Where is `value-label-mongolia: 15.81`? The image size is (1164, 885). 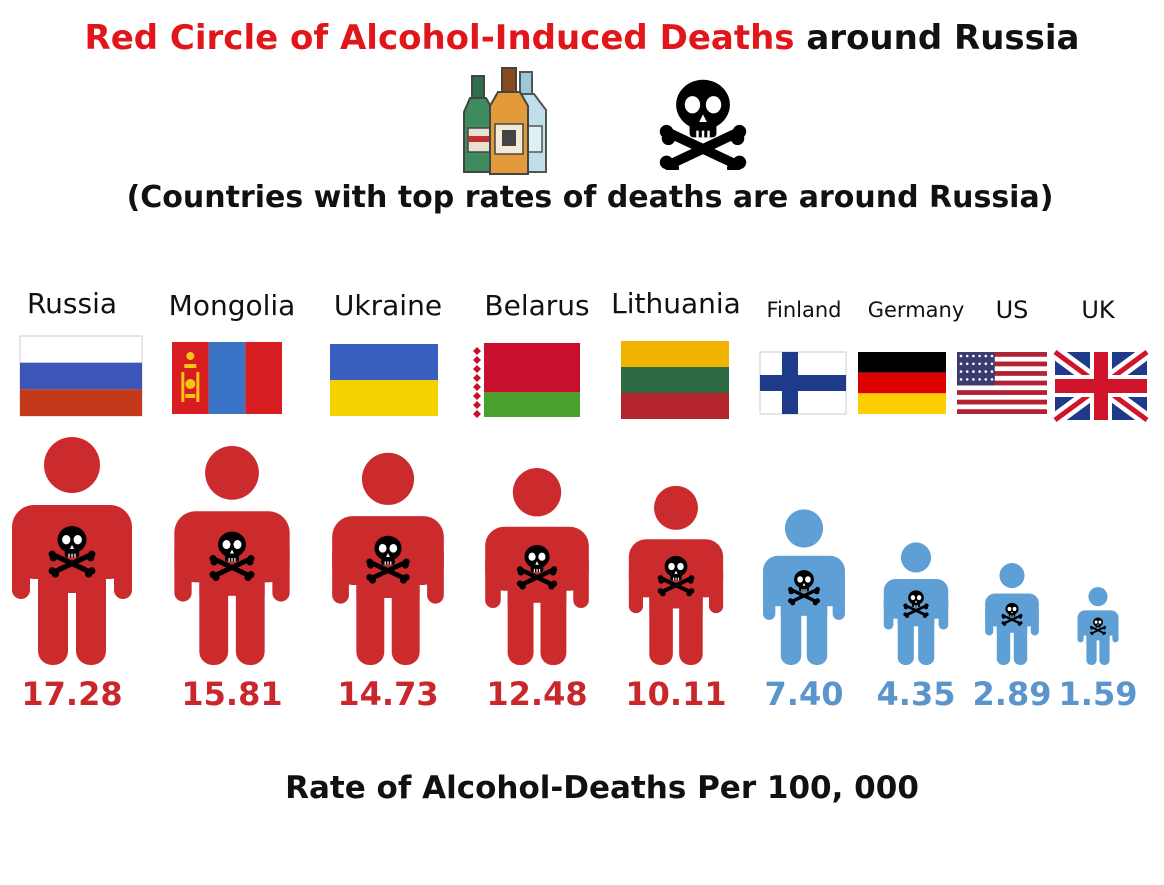
value-label-mongolia: 15.81 is located at coordinates (231, 694).